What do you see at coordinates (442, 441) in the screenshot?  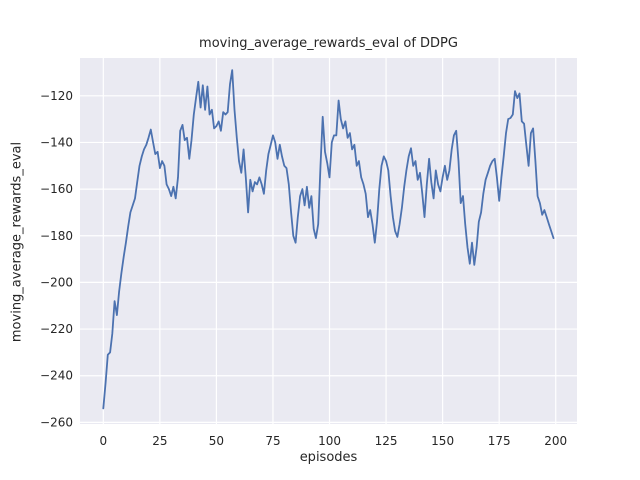 I see `x-tick-label: 150` at bounding box center [442, 441].